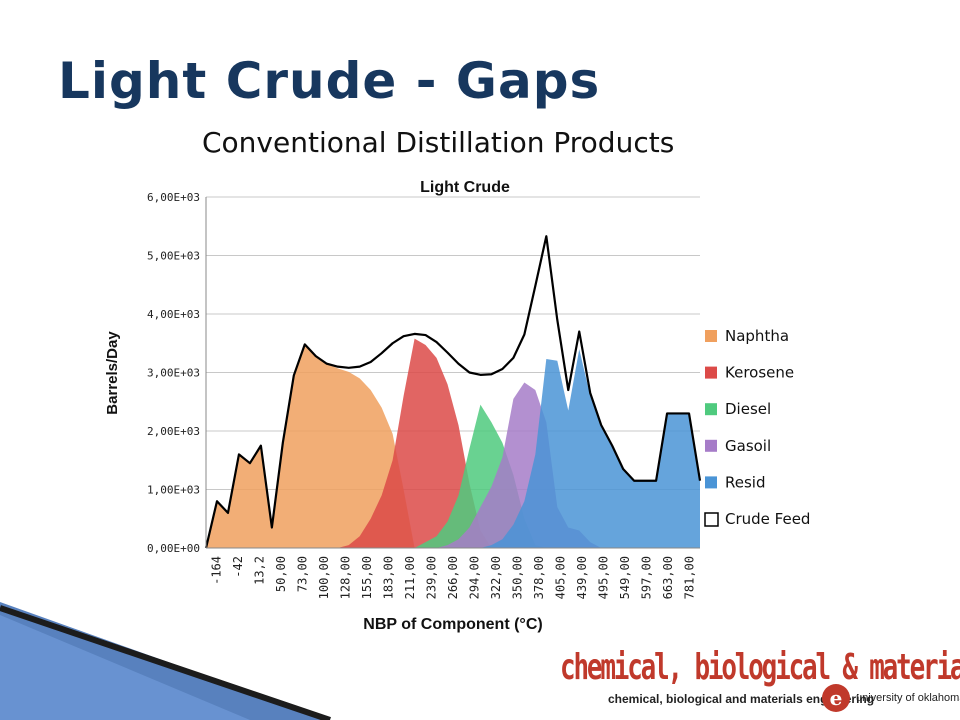 The image size is (960, 720). I want to click on x-tick-label: 73,00, so click(303, 574).